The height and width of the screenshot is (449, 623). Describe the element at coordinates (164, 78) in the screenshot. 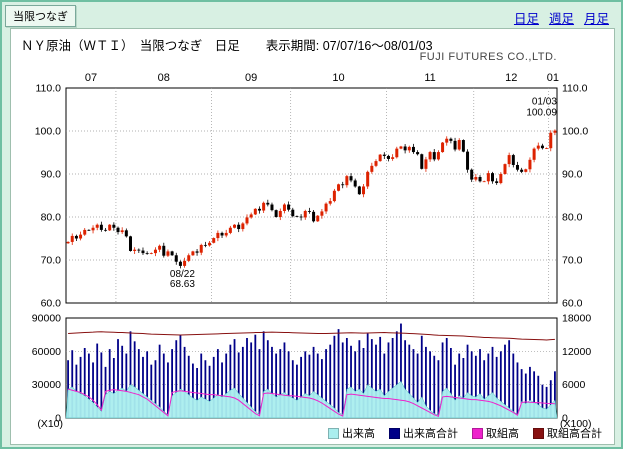

I see `svg-text: 08` at that location.